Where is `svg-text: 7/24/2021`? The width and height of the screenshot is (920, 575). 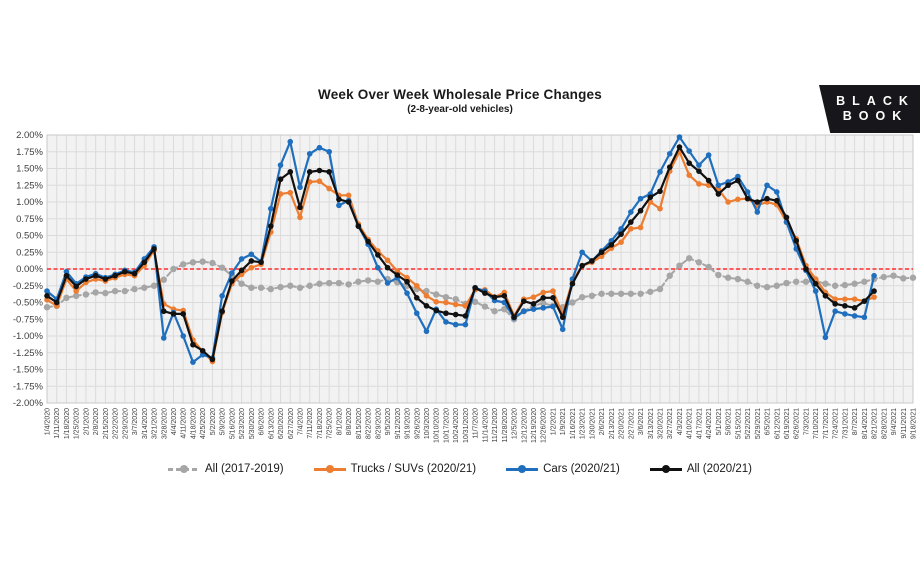 svg-text: 7/24/2021 is located at coordinates (836, 423).